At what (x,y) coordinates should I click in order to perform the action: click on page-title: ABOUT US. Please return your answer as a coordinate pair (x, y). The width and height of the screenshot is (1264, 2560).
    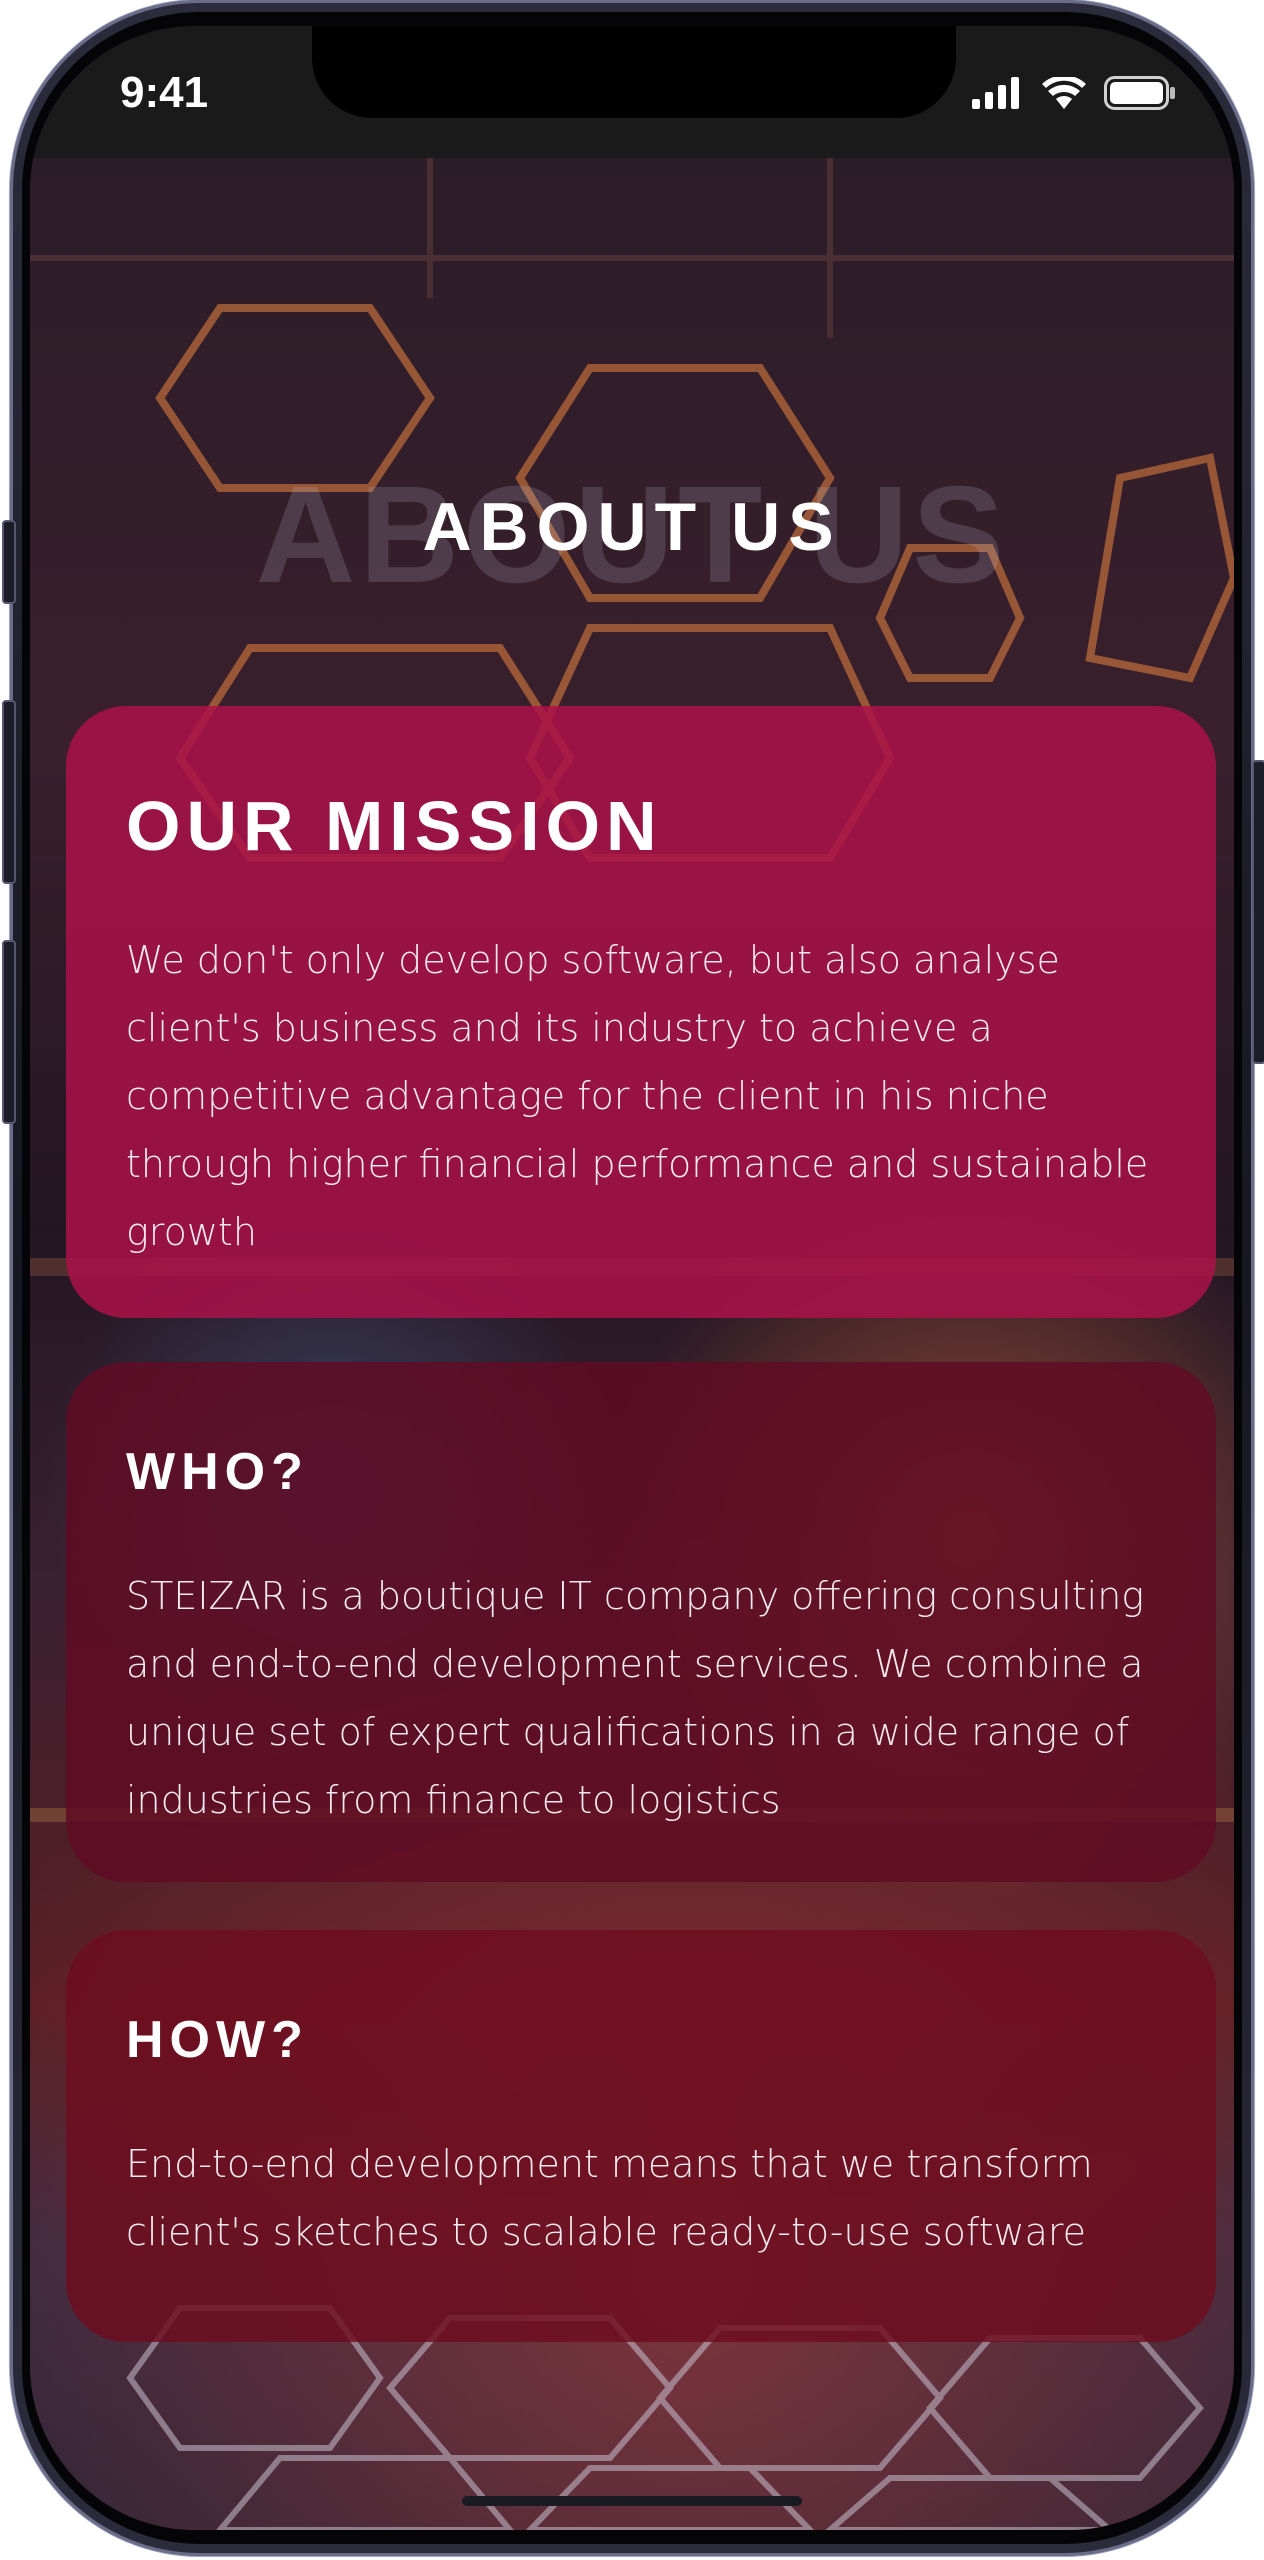
    Looking at the image, I should click on (632, 527).